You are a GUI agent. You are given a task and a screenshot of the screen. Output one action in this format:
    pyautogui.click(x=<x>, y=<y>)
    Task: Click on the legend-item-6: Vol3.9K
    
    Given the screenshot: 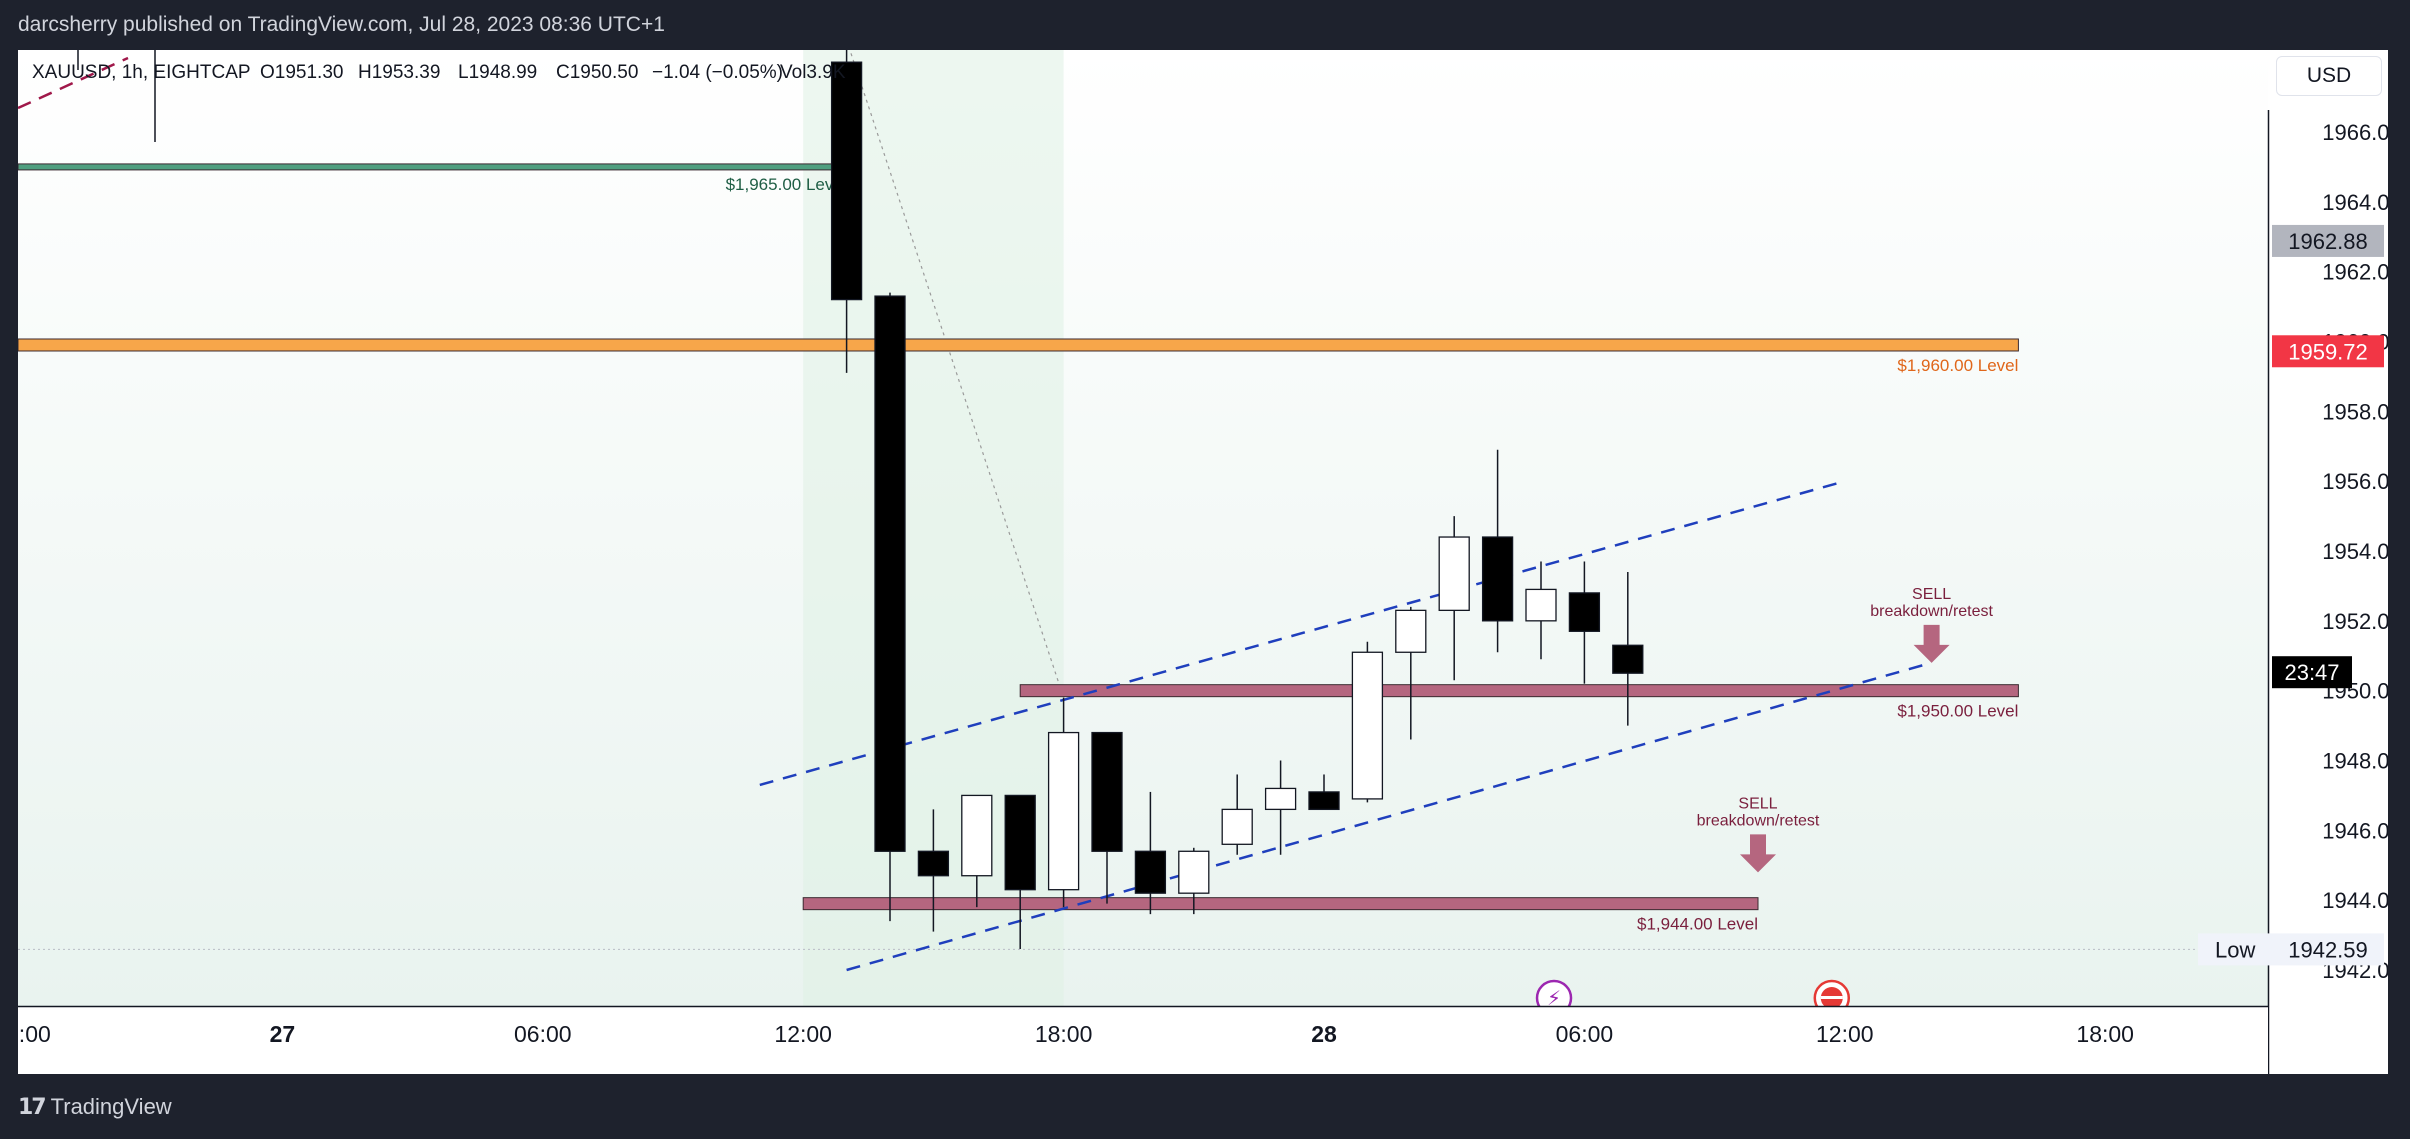 What is the action you would take?
    pyautogui.click(x=813, y=72)
    